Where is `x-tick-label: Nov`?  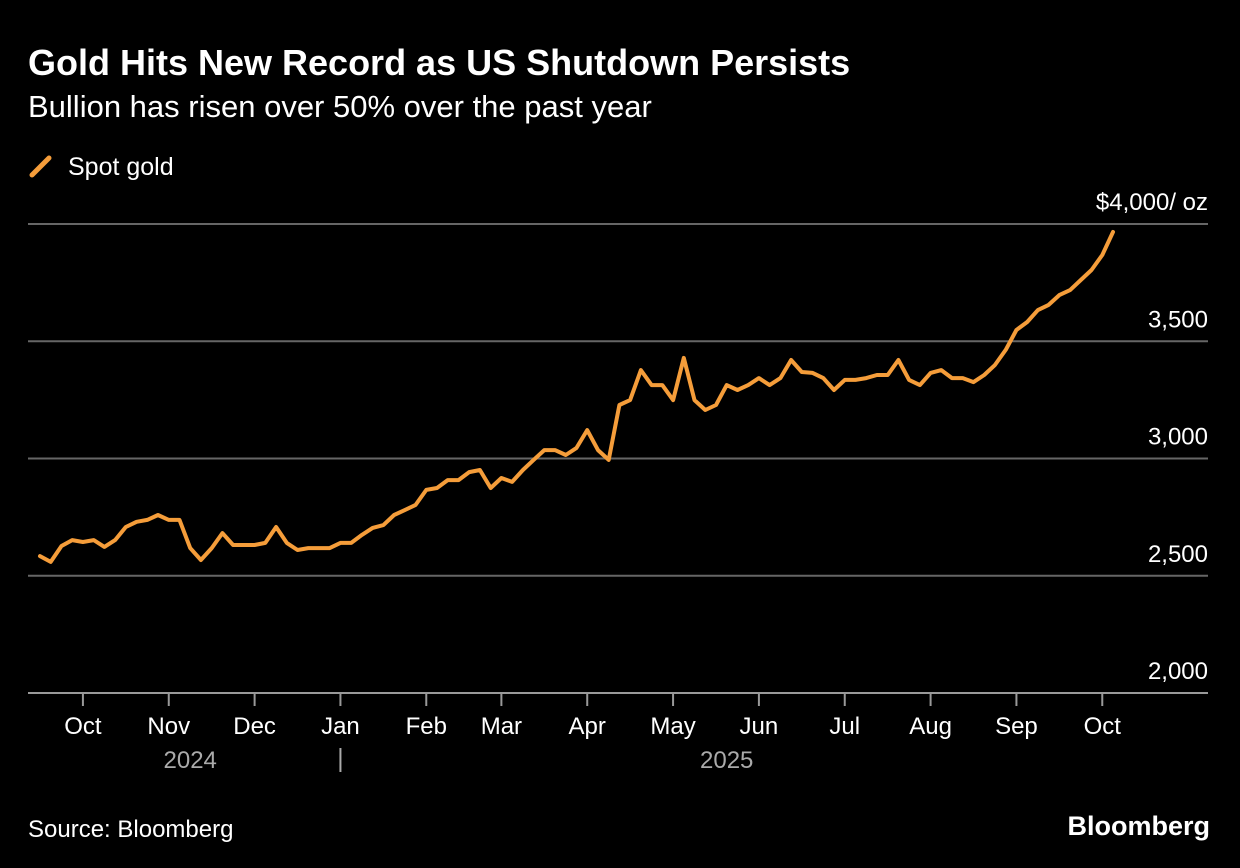 x-tick-label: Nov is located at coordinates (168, 726).